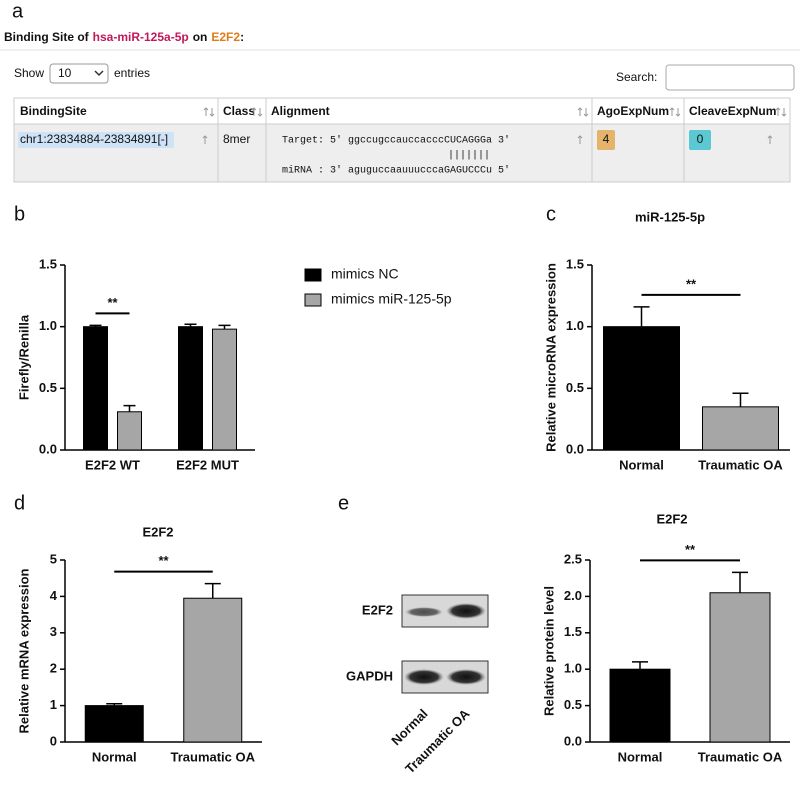 The height and width of the screenshot is (789, 800). What do you see at coordinates (53, 668) in the screenshot?
I see `y-tick-label: 2` at bounding box center [53, 668].